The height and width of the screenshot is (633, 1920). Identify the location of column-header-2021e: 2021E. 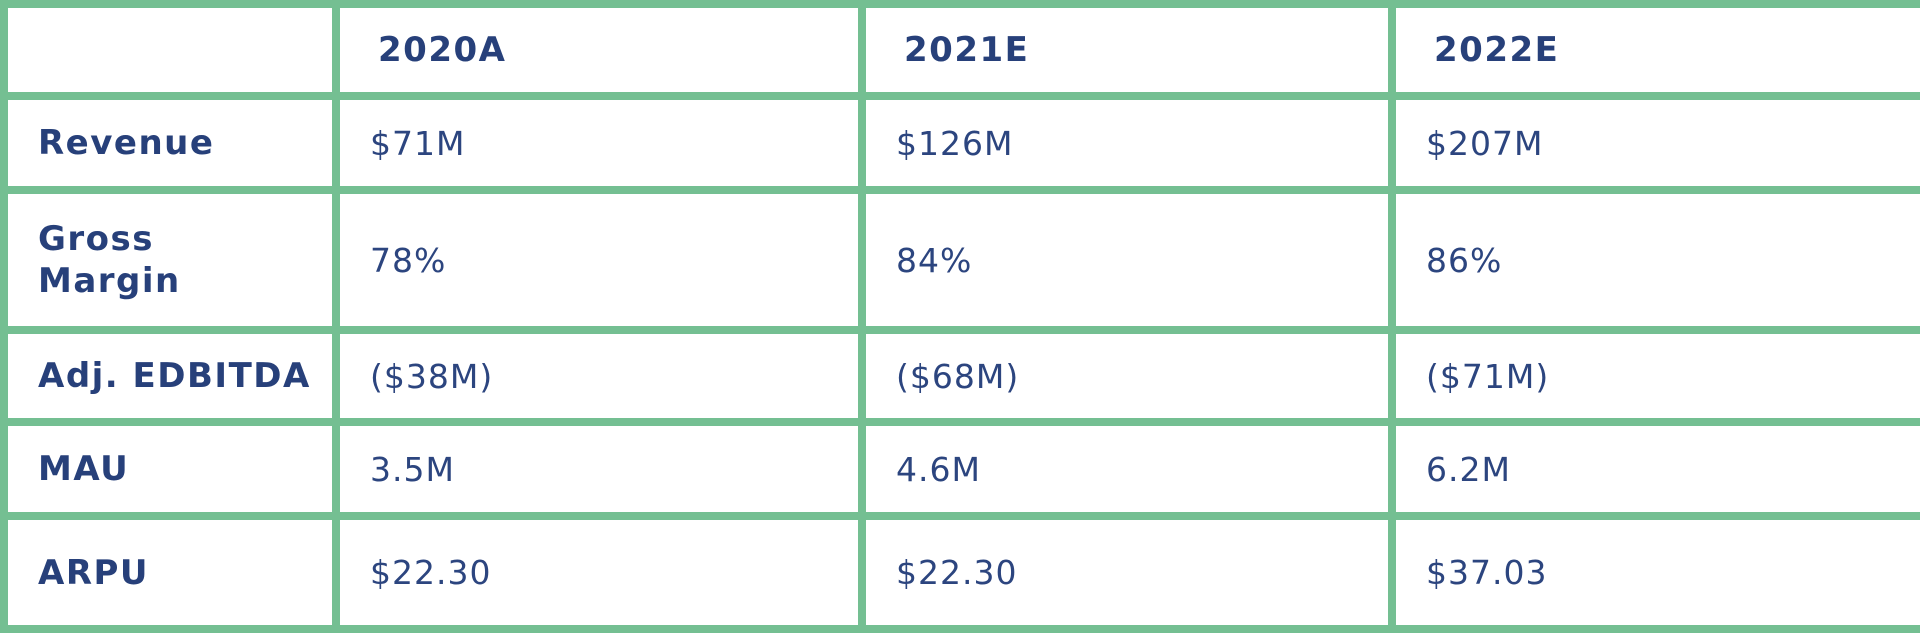
(1127, 50).